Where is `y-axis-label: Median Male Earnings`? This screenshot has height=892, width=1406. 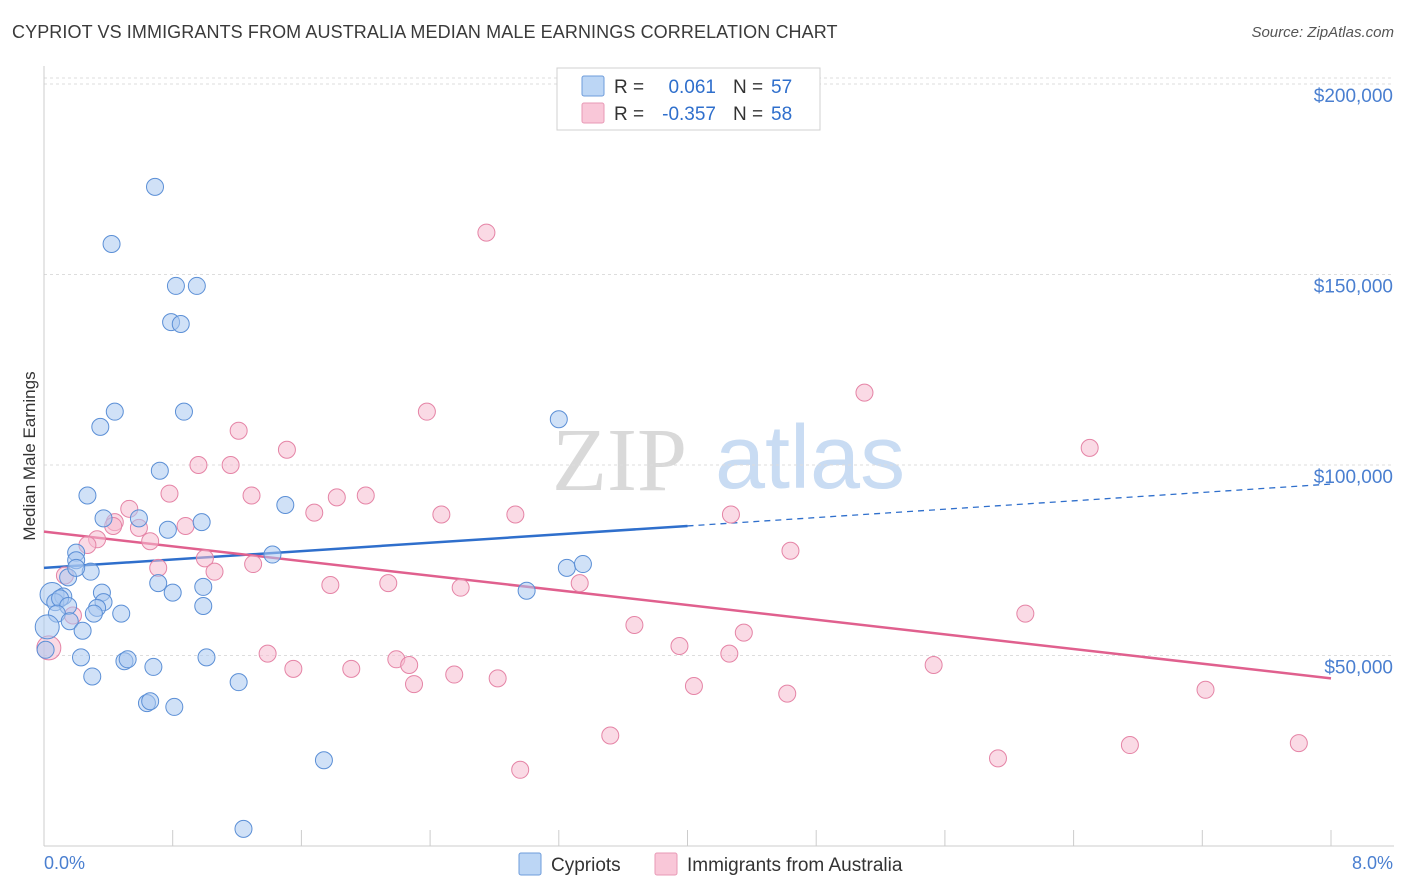
y-axis-label: Median Male Earnings is located at coordinates (29, 455).